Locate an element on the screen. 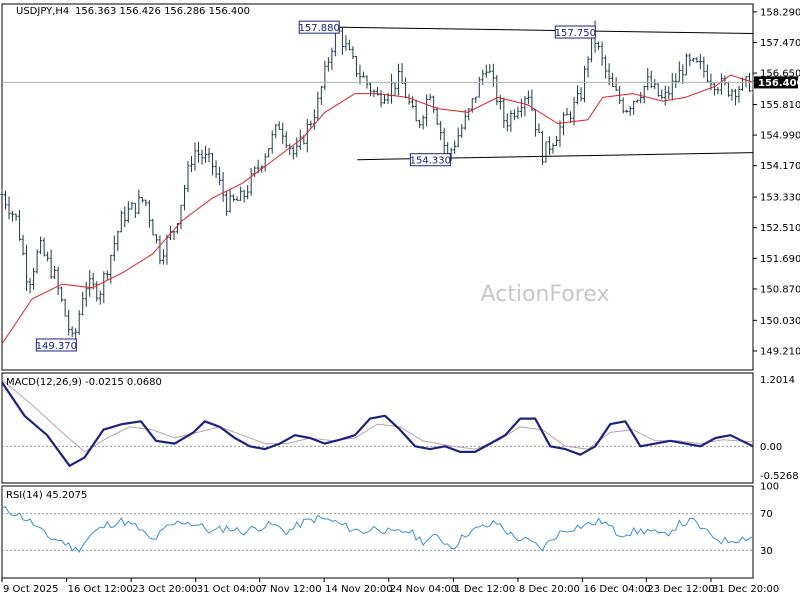  time-tick-label: 7 Nov 12:00 is located at coordinates (291, 589).